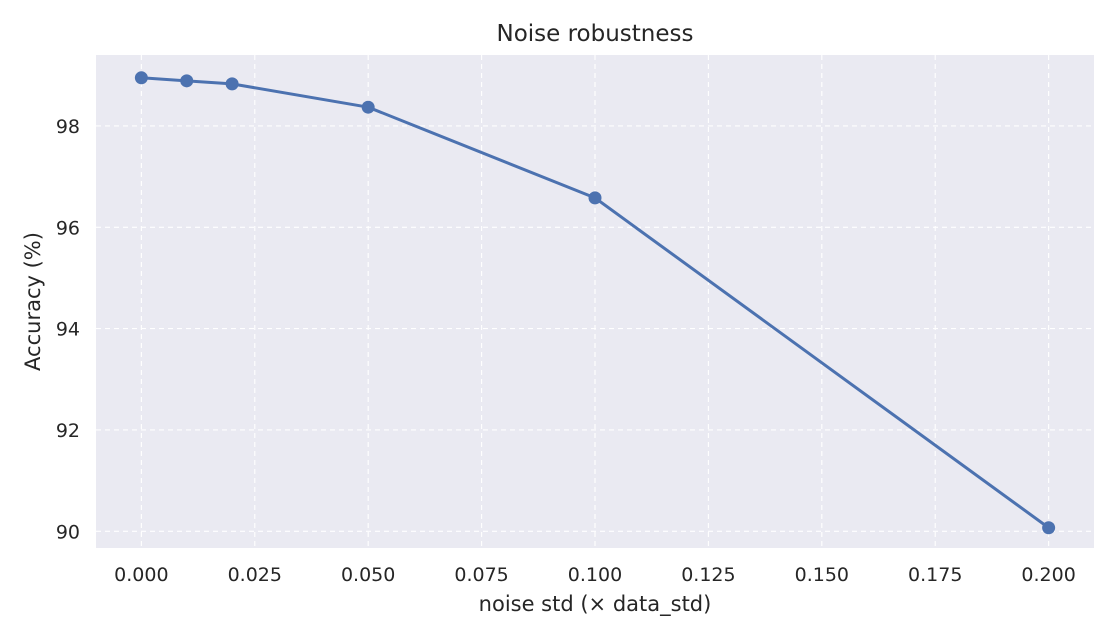 The height and width of the screenshot is (640, 1120). What do you see at coordinates (68, 431) in the screenshot?
I see `y-tick-label: 92` at bounding box center [68, 431].